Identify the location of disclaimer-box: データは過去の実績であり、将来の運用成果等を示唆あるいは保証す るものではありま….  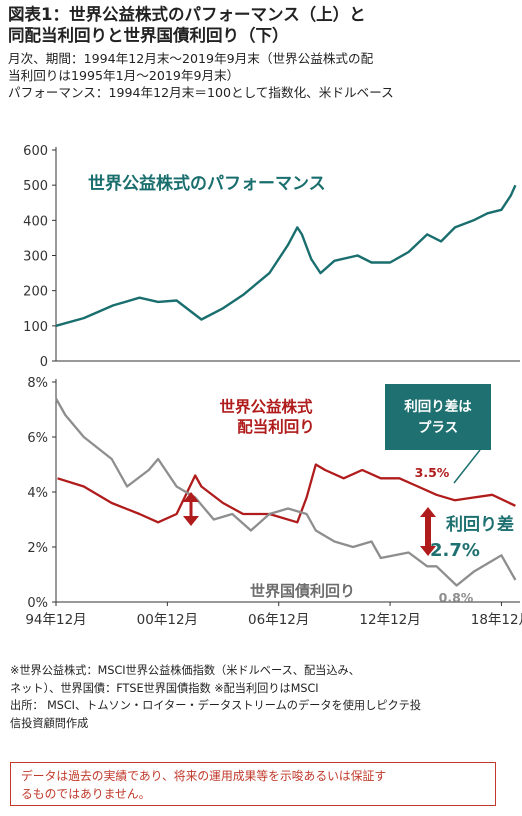
(253, 784).